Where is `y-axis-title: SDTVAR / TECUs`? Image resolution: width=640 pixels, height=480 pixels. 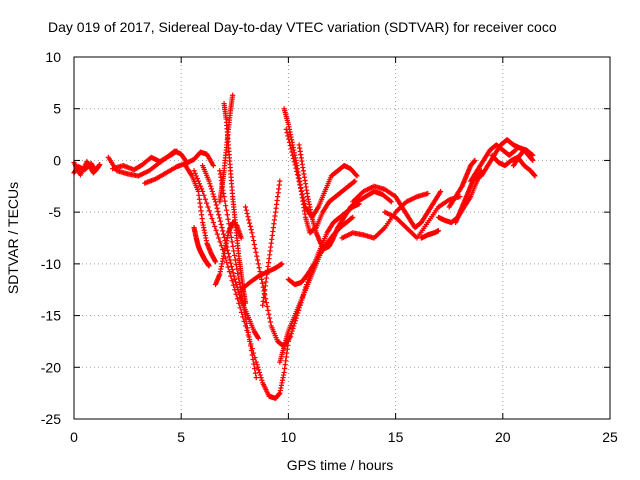
y-axis-title: SDTVAR / TECUs is located at coordinates (13, 238).